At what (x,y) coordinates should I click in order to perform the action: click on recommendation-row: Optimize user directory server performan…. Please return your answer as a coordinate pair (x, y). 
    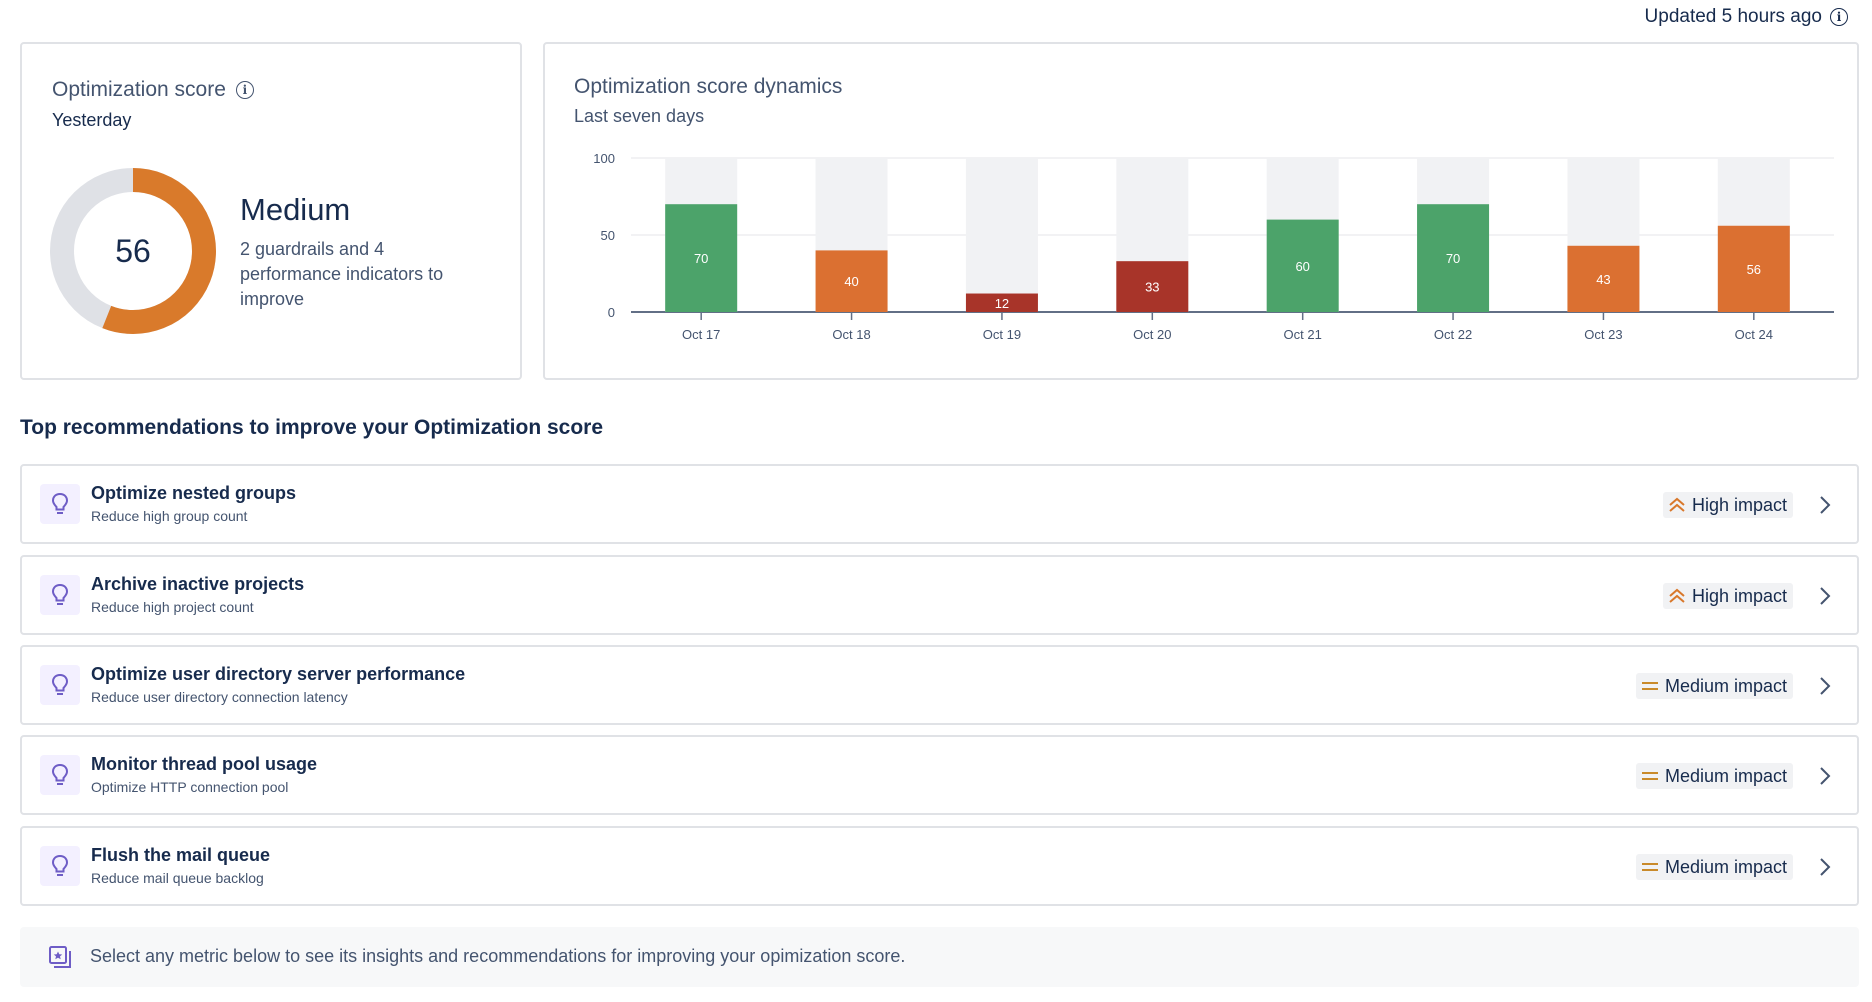
    Looking at the image, I should click on (939, 685).